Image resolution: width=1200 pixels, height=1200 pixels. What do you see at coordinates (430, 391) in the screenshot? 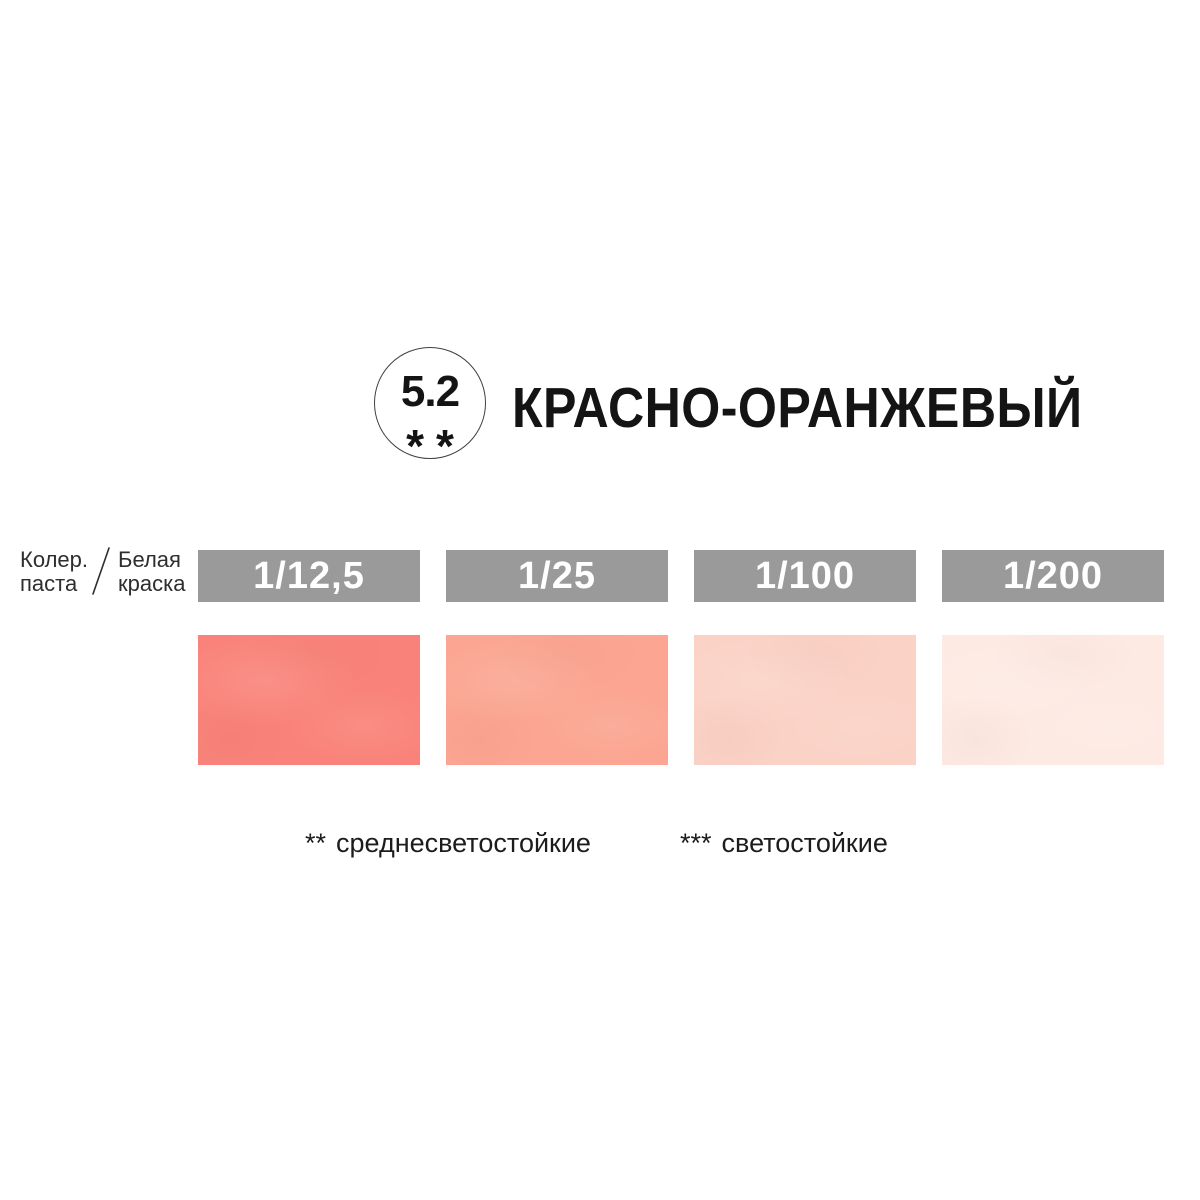
I see `color-number: 5.2` at bounding box center [430, 391].